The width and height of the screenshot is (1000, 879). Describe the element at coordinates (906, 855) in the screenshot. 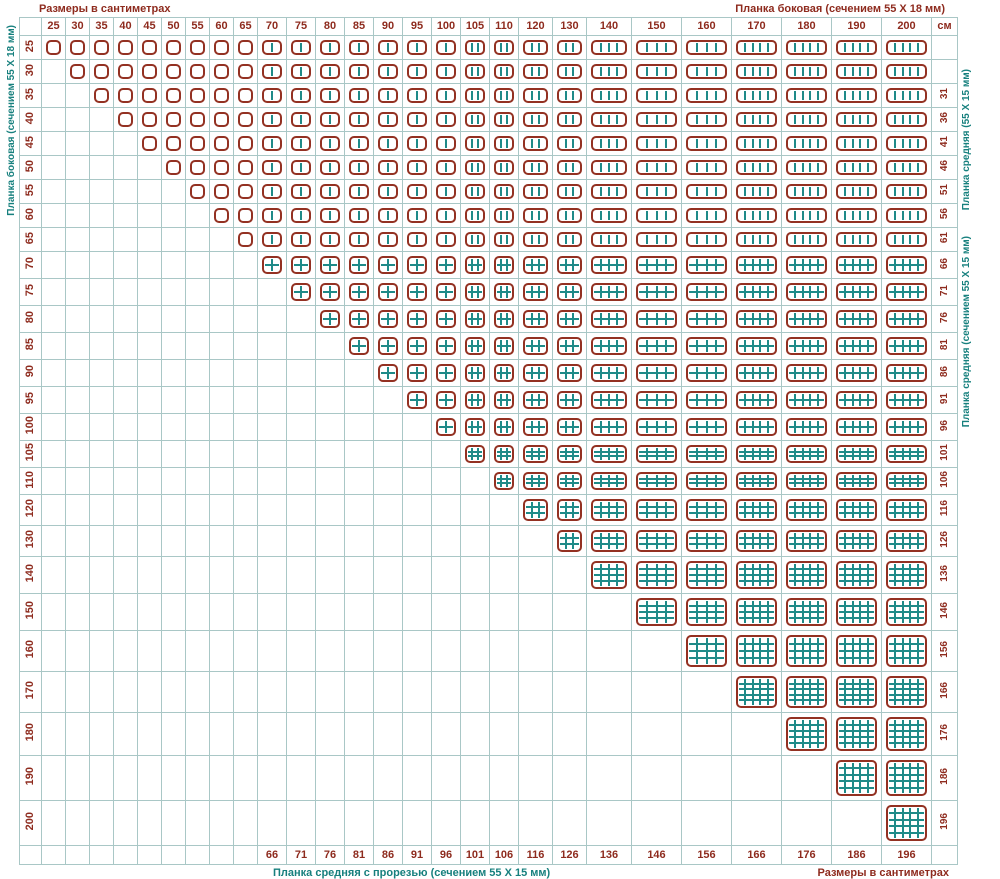

I see `bottom-length-cell: 196` at that location.